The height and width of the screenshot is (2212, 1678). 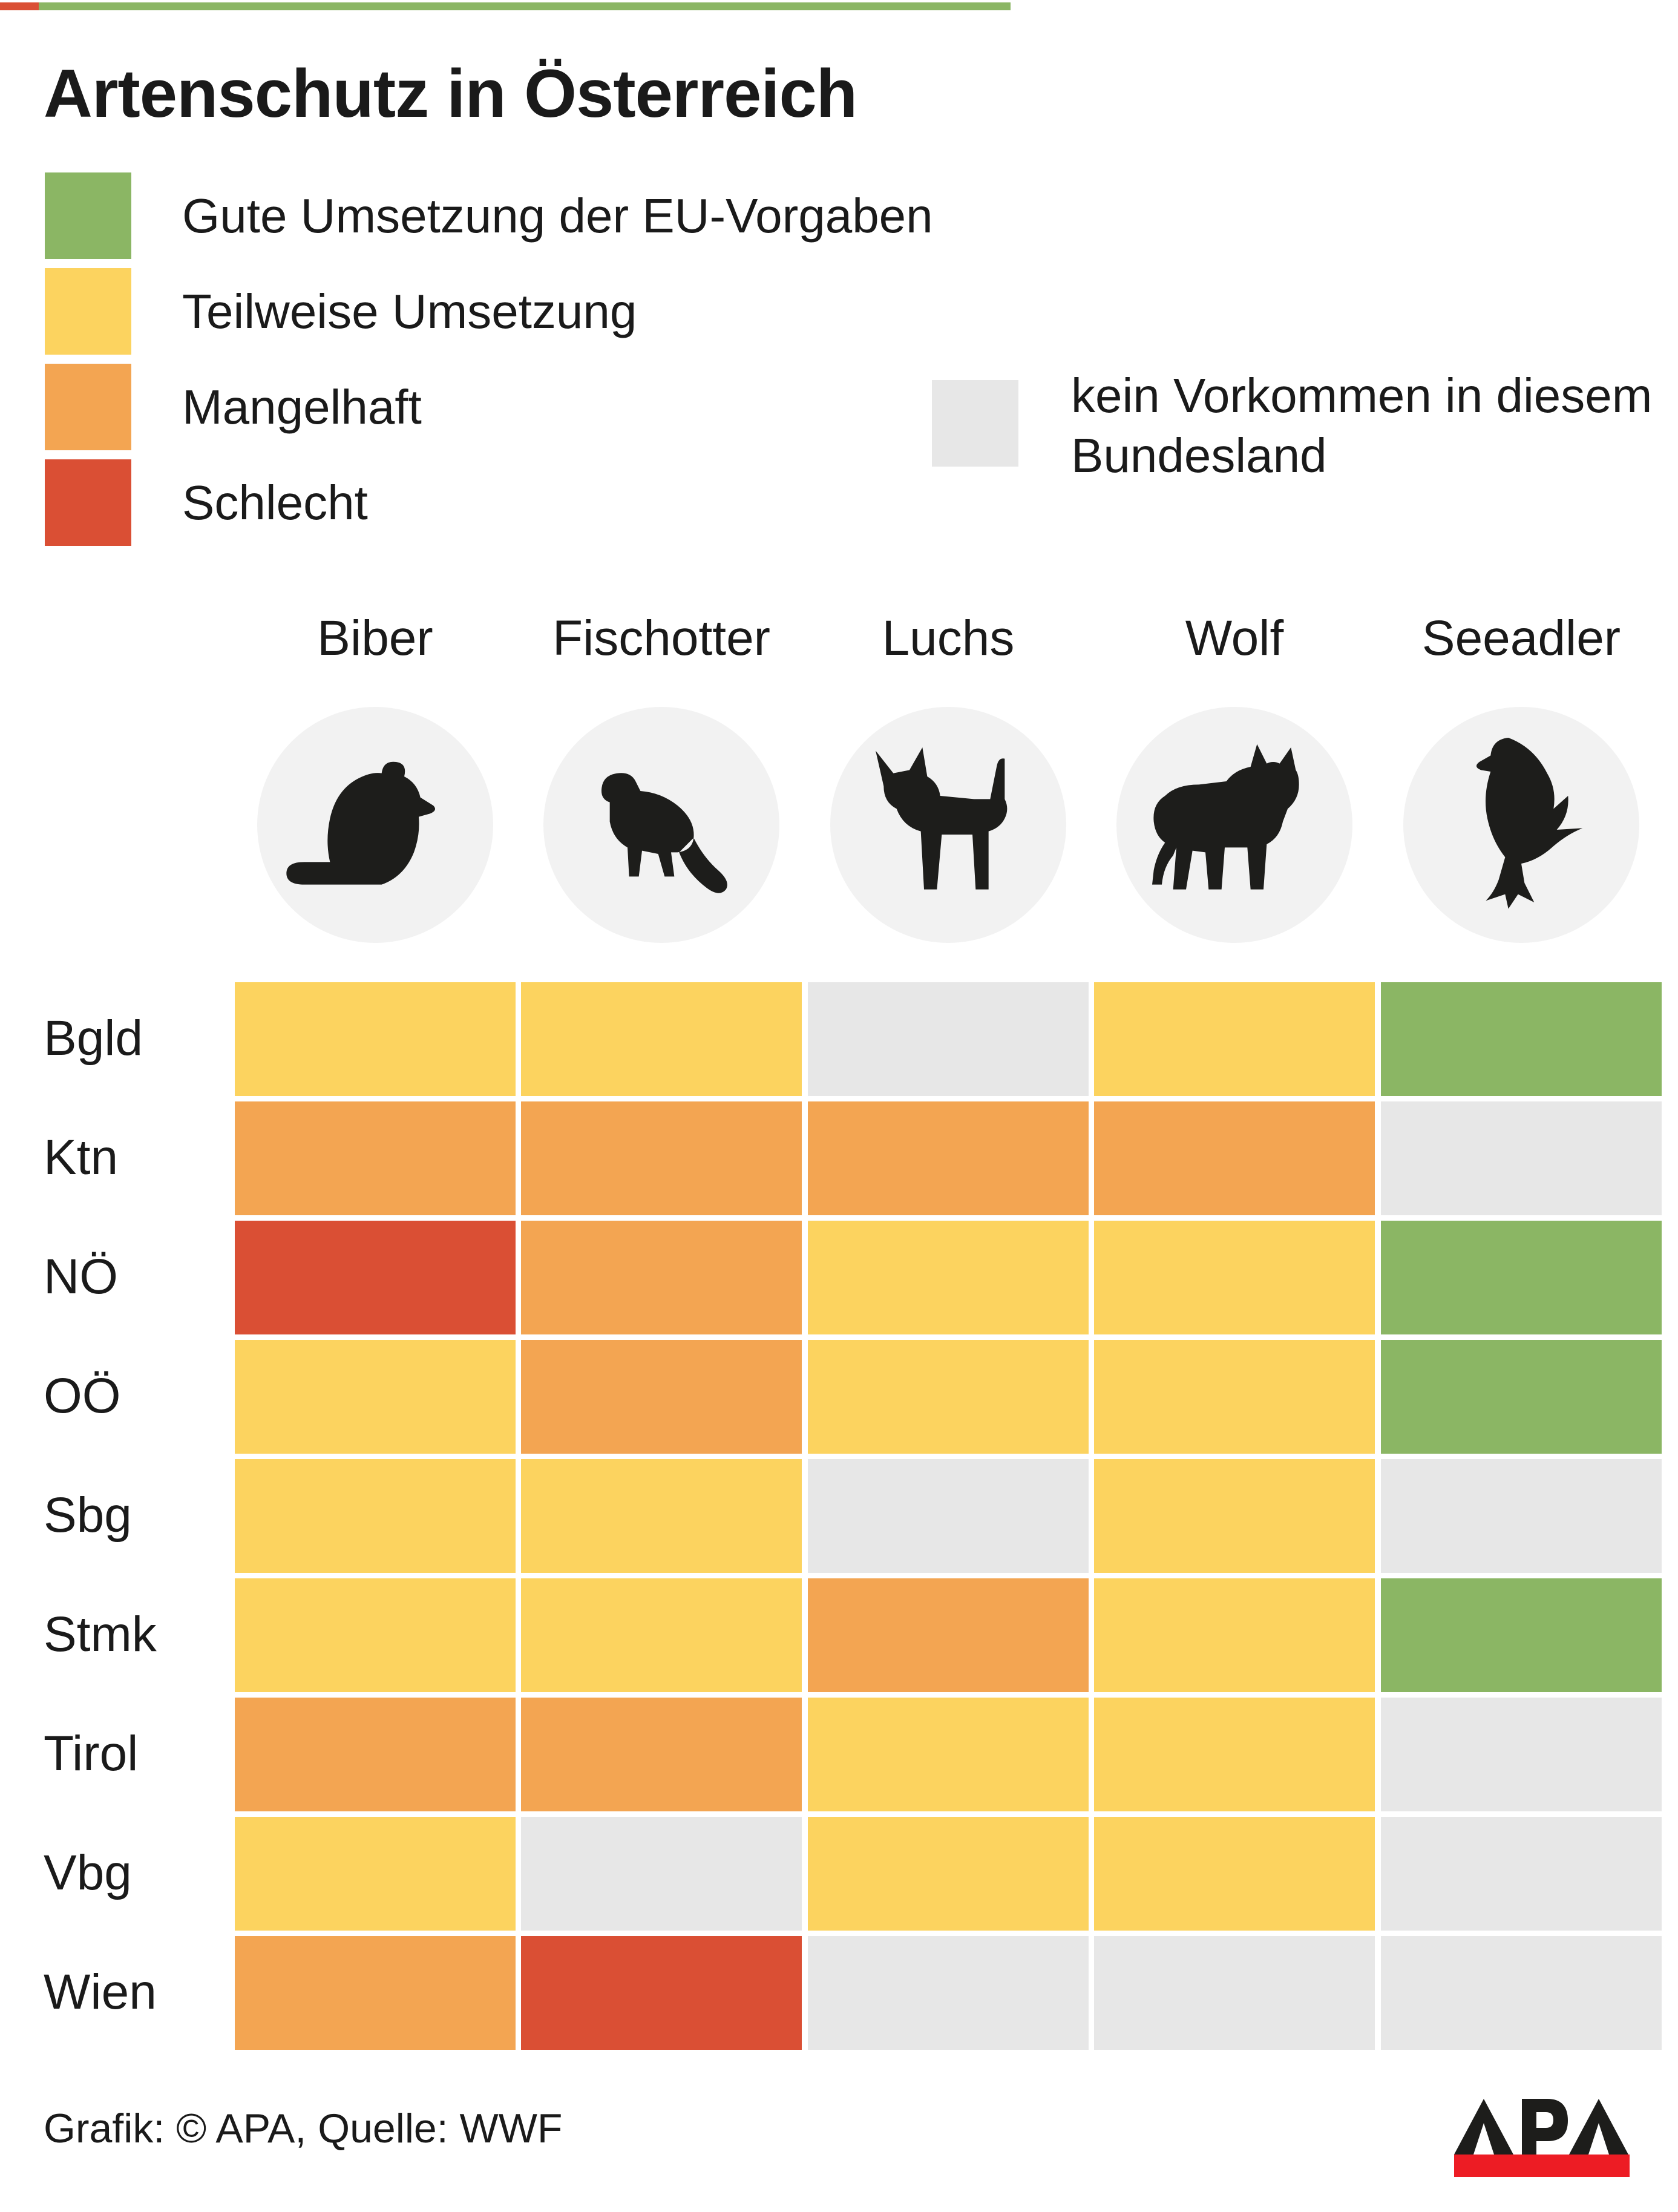 I want to click on icon-circle-wolf, so click(x=1234, y=825).